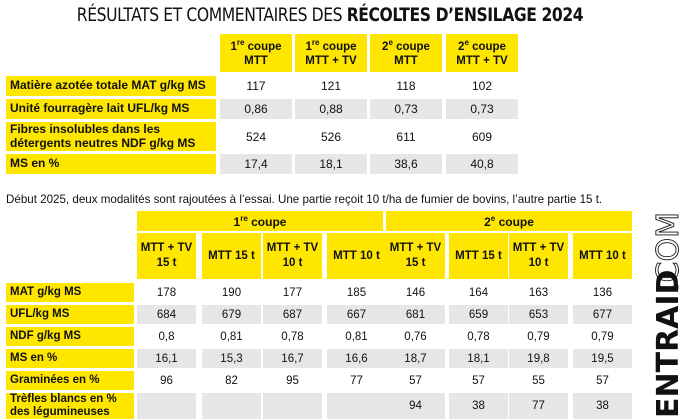 The height and width of the screenshot is (420, 700). What do you see at coordinates (482, 164) in the screenshot?
I see `table1-cell: 40,8` at bounding box center [482, 164].